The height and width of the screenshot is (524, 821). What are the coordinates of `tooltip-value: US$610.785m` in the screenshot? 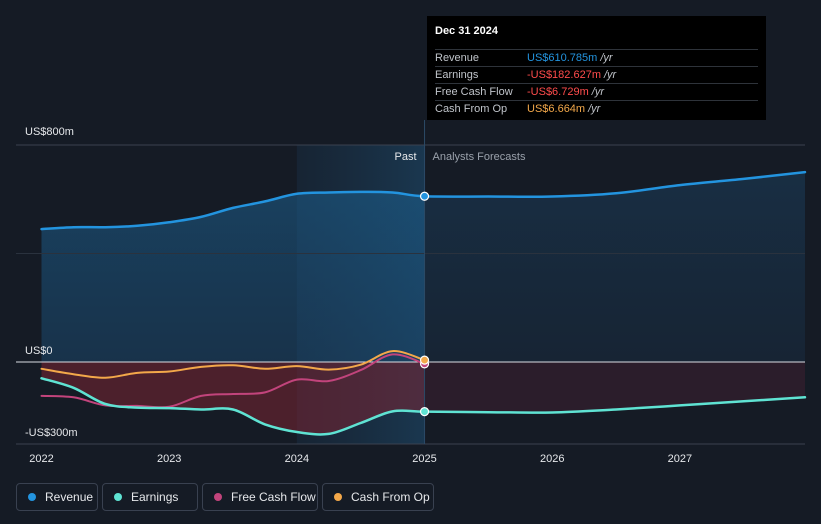 It's located at (562, 58).